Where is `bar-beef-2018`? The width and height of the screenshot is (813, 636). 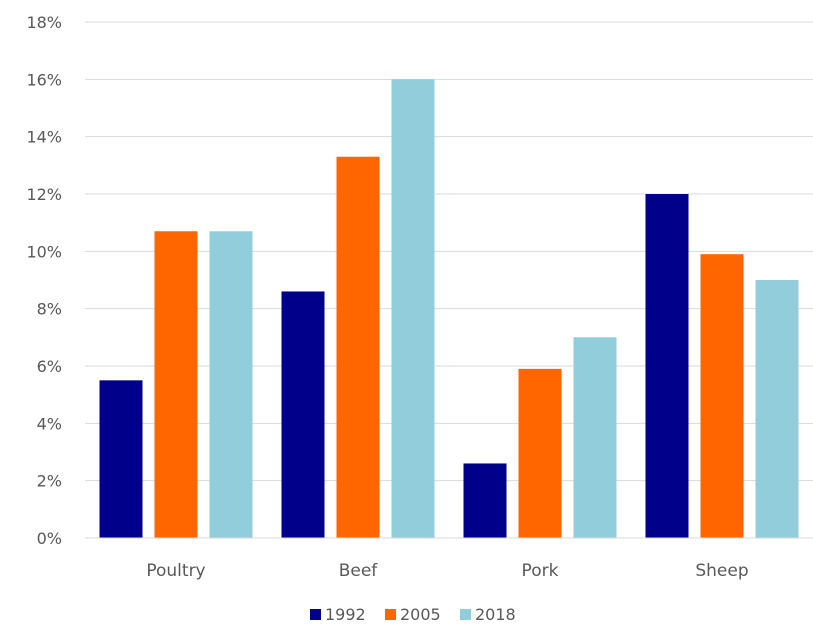 bar-beef-2018 is located at coordinates (413, 308).